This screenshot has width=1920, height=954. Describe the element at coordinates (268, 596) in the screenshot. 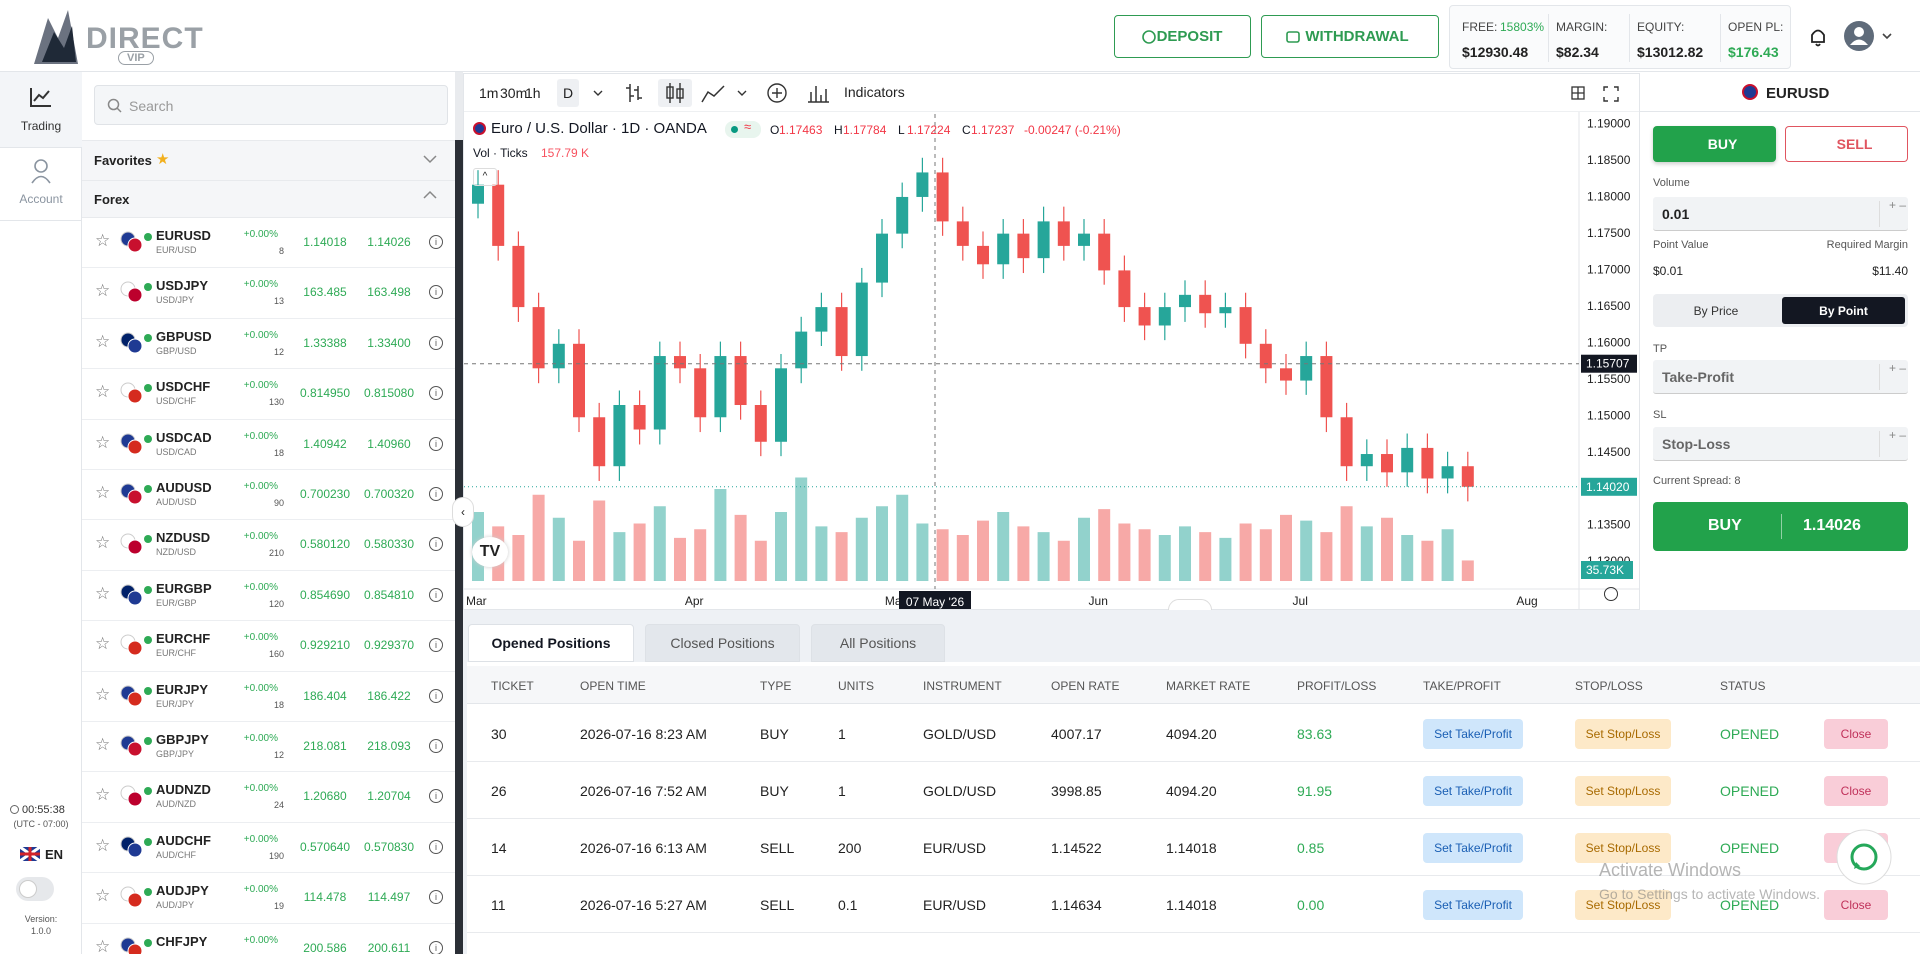

I see `instrument-row: ☆ EURGBP EUR/GBP +0.00% 120 0.854690 0.854810 i` at that location.